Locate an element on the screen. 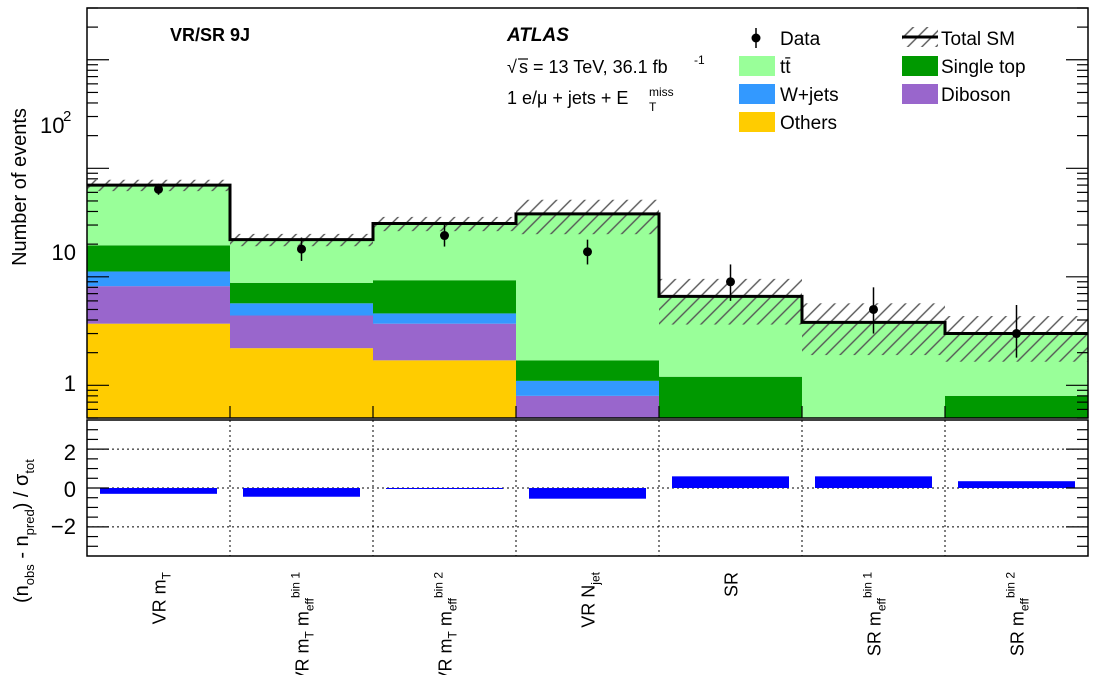  legend-entry-data: Data is located at coordinates (786, 39).